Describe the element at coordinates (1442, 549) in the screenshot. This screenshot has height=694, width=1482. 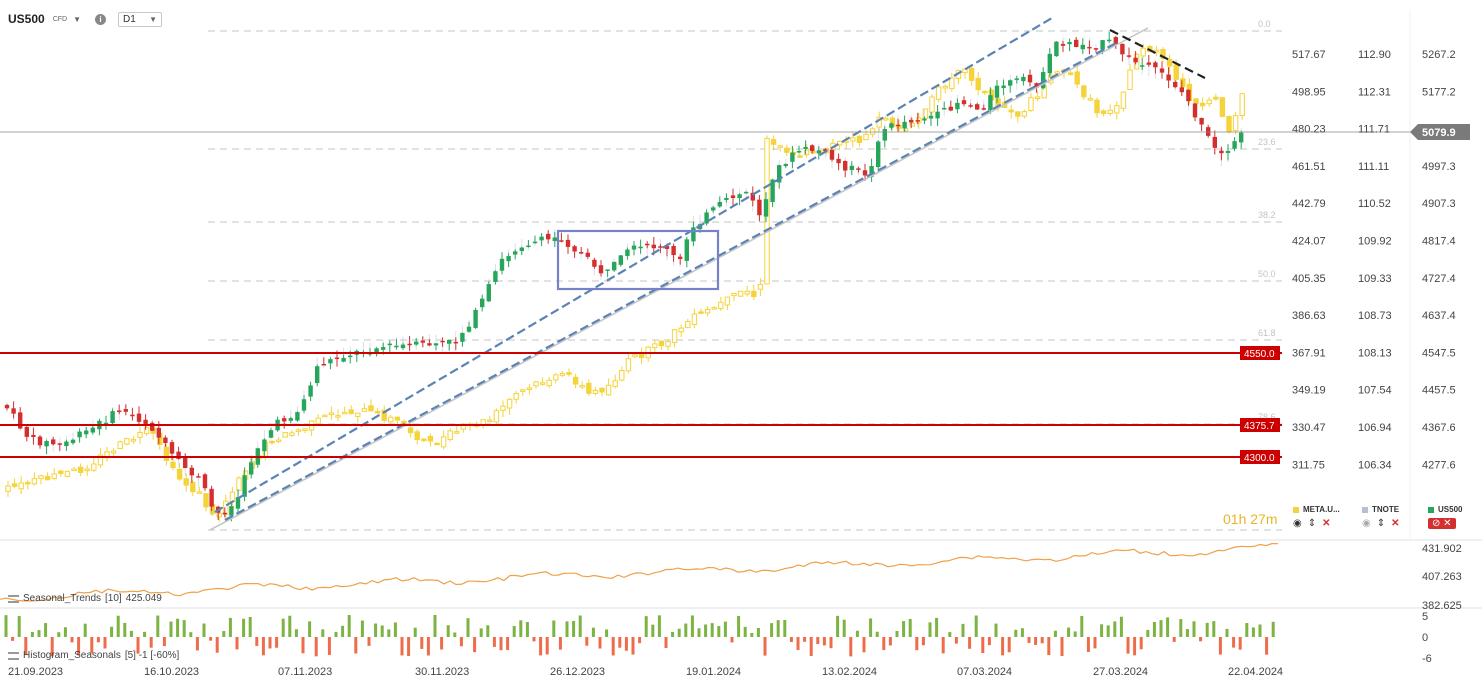
I see `trend-tick: 431.902` at that location.